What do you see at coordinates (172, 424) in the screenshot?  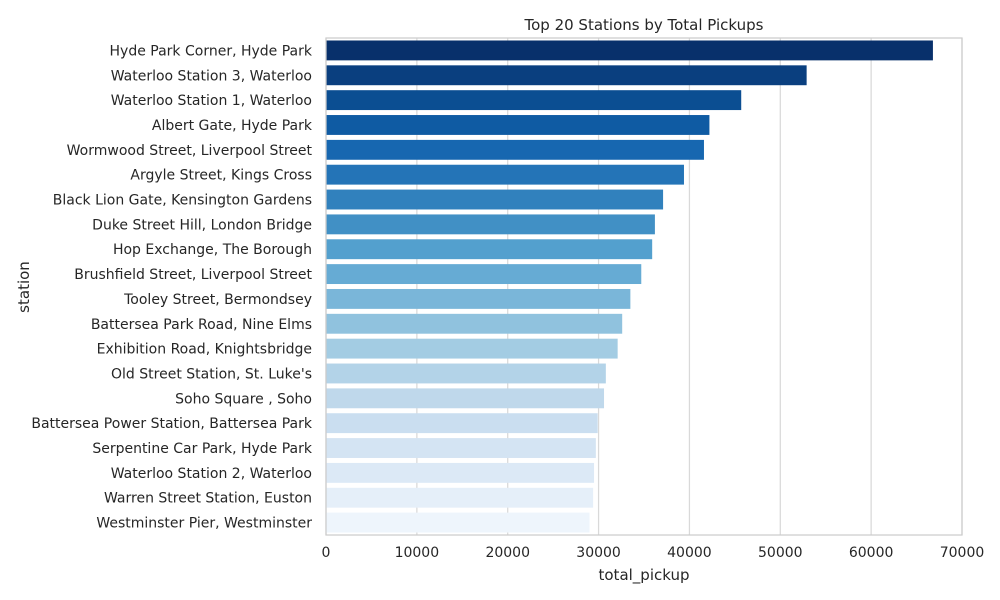 I see `y-tick-label: Battersea Power Station, Battersea Park` at bounding box center [172, 424].